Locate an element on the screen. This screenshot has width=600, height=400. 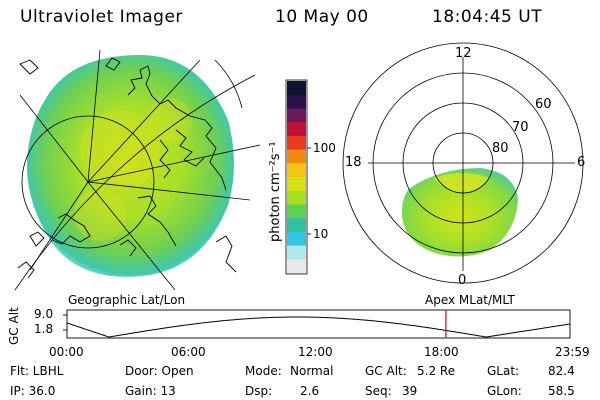
info-gcalt-value: 5.2 Re is located at coordinates (436, 371).